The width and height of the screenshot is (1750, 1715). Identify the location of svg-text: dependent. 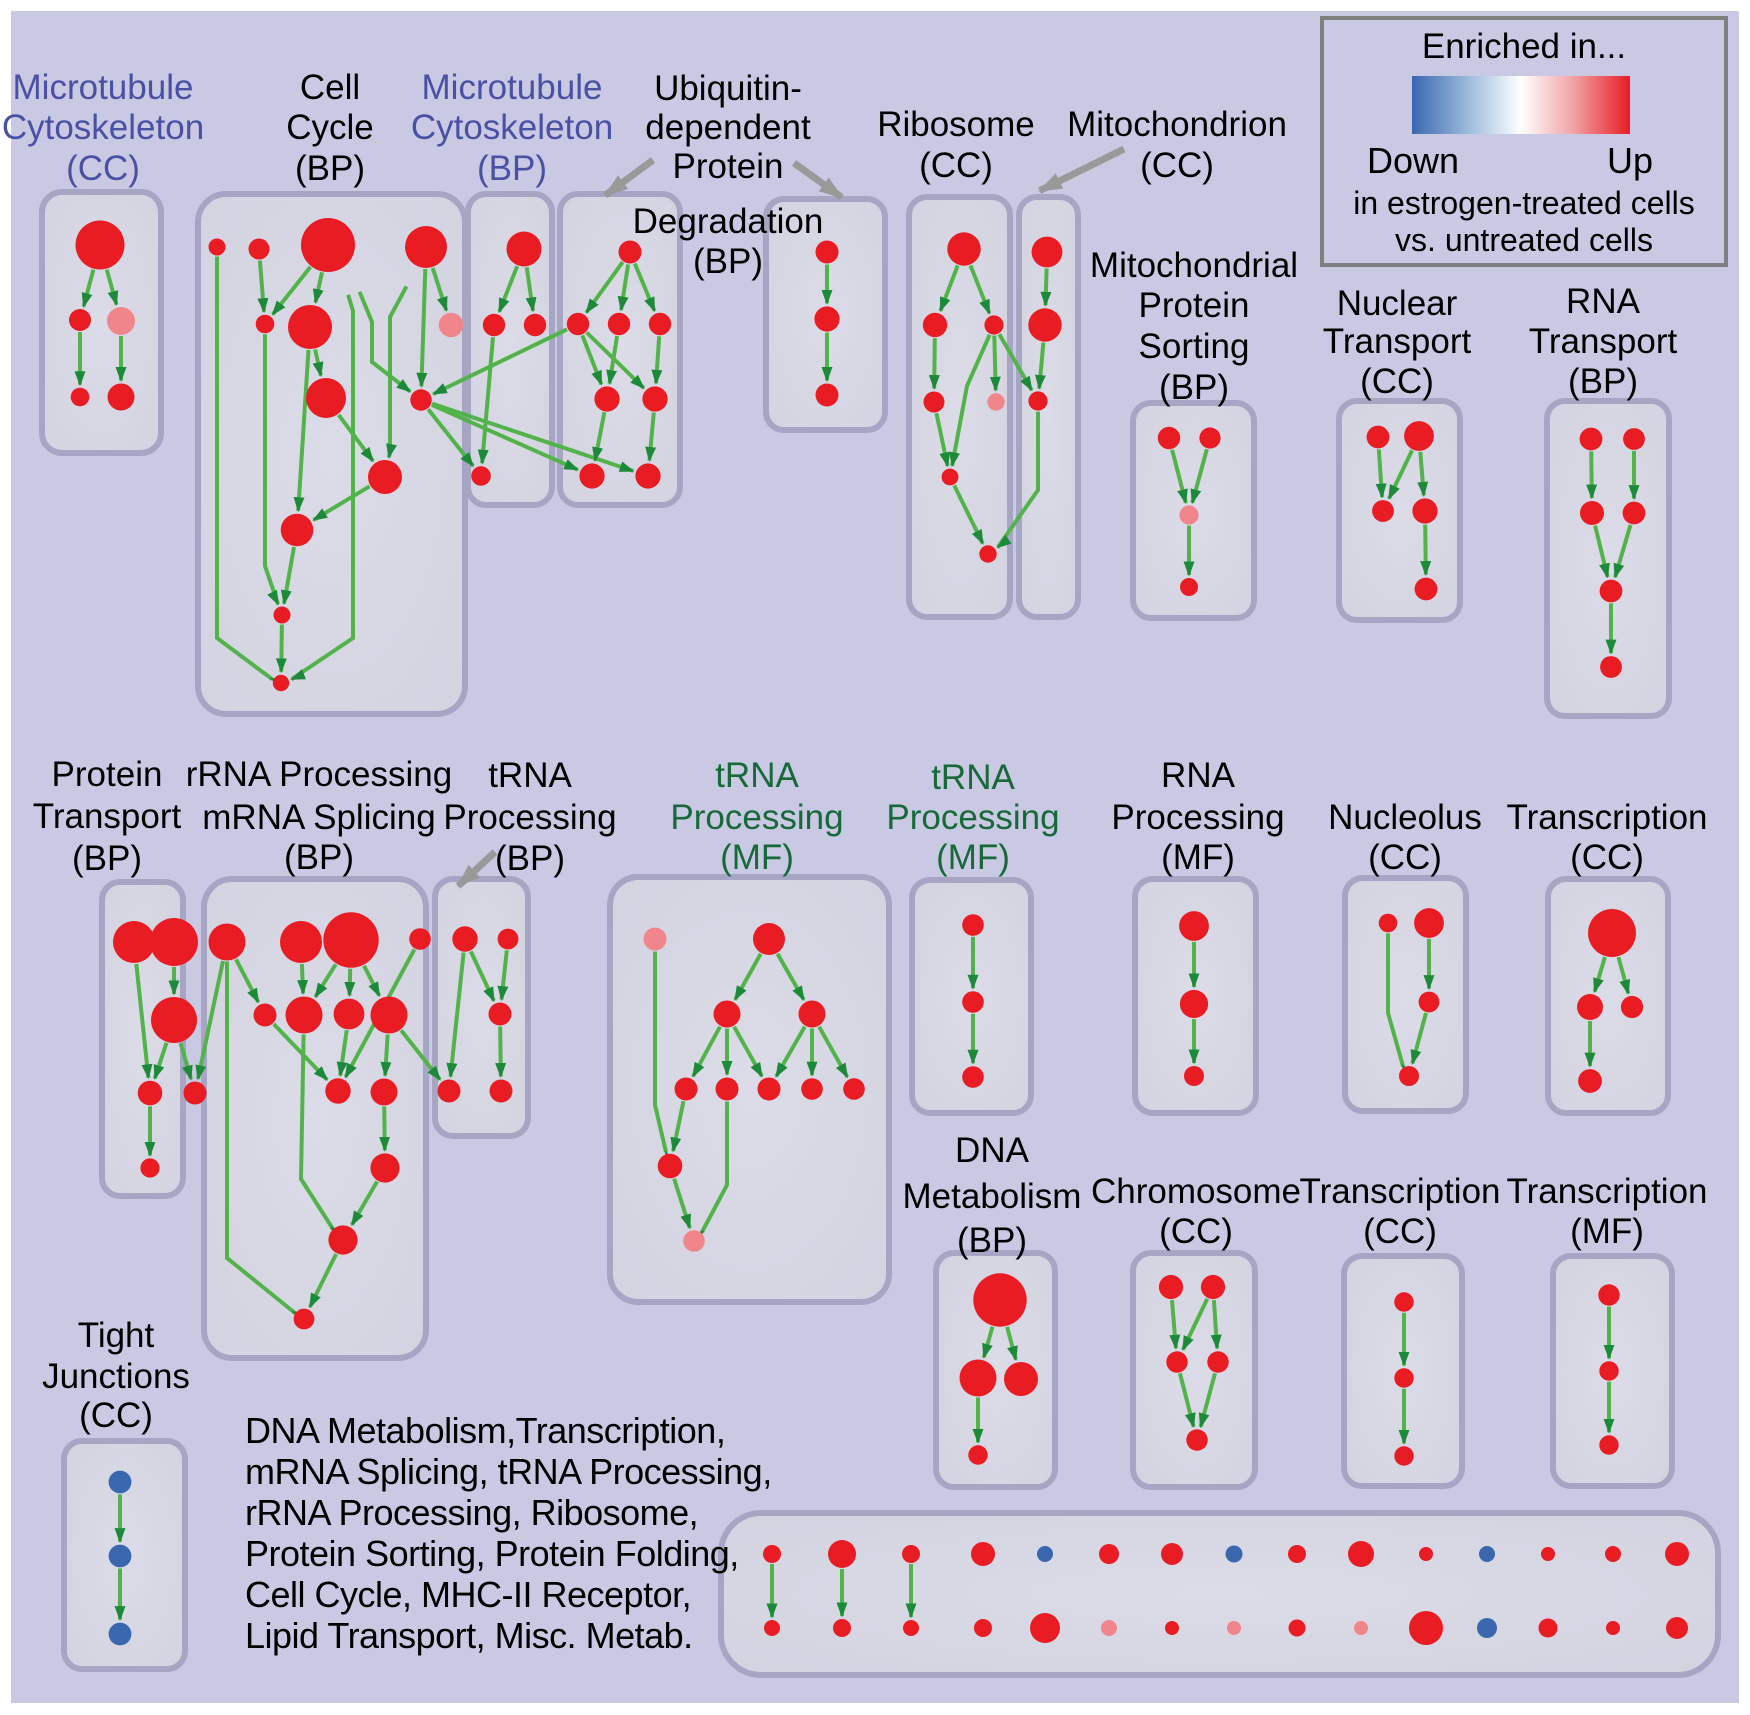
(728, 127).